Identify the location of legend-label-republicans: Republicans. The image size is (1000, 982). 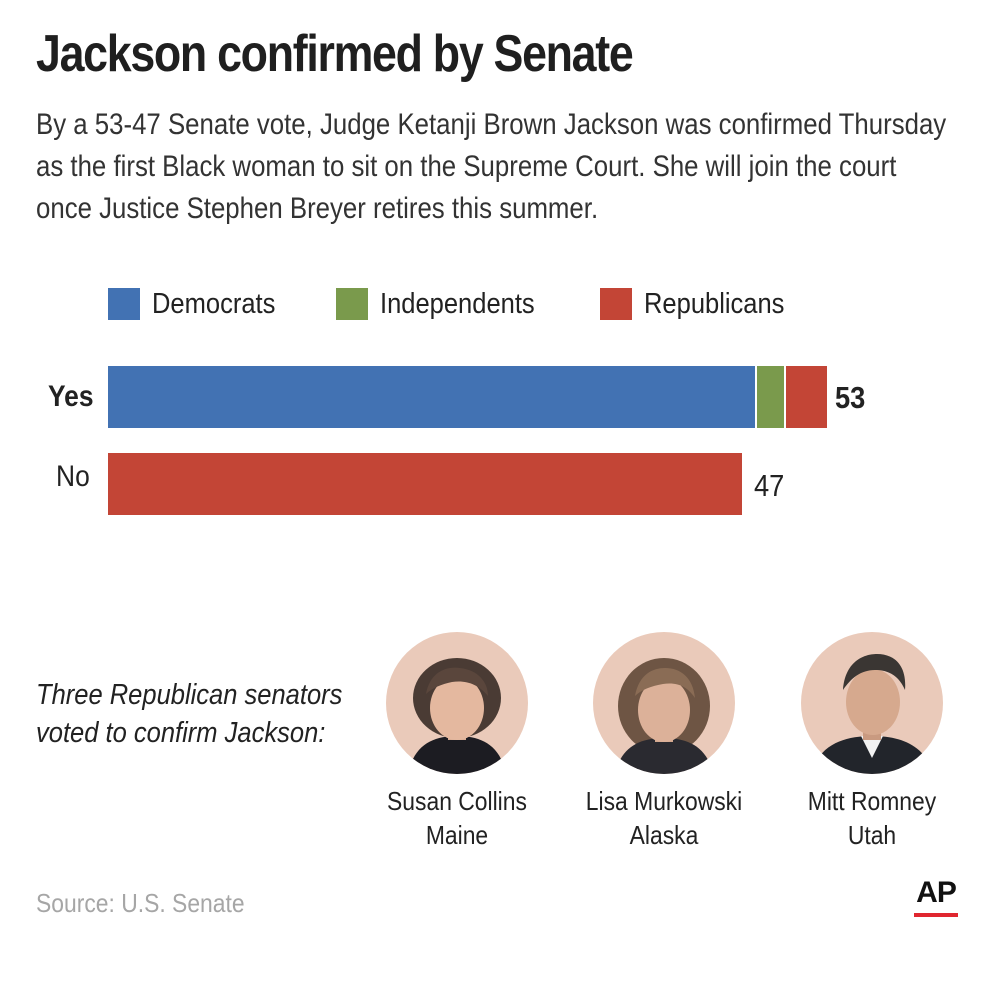
(714, 303).